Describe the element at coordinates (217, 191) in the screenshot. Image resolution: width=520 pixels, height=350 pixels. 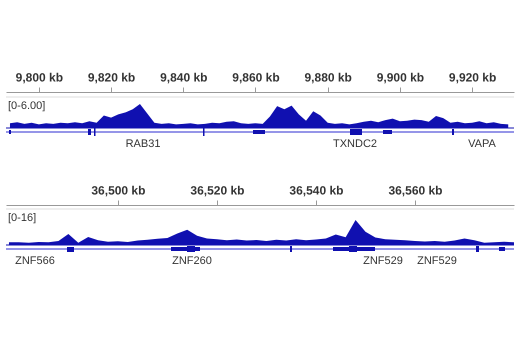
I see `x-tick-label: 36,520 kb` at that location.